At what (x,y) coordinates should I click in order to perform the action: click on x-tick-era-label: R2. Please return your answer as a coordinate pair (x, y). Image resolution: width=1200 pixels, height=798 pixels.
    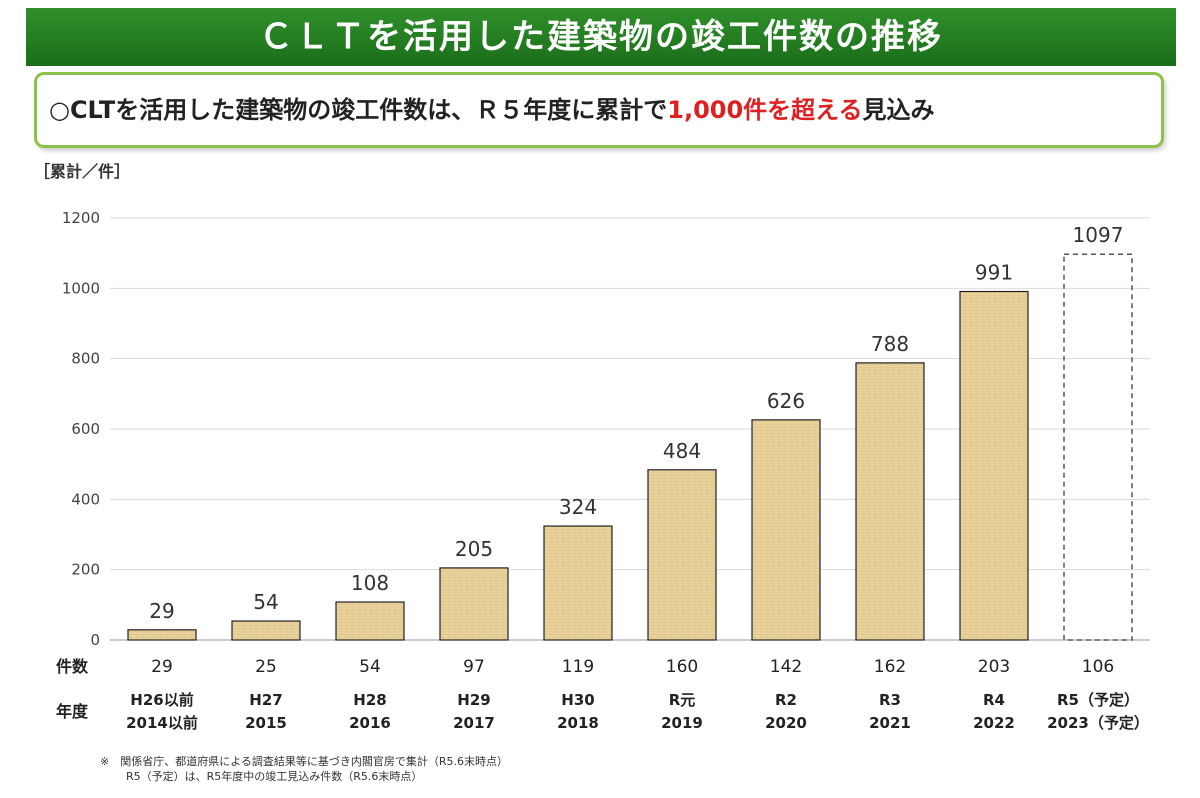
    Looking at the image, I should click on (786, 700).